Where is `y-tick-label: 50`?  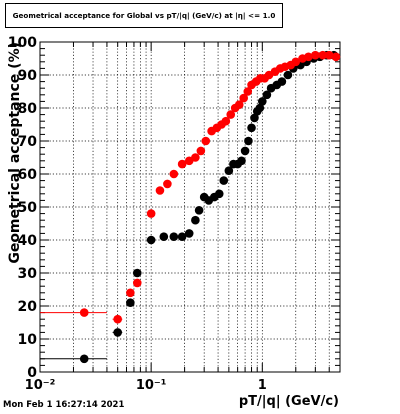
y-tick-label: 50 is located at coordinates (28, 208).